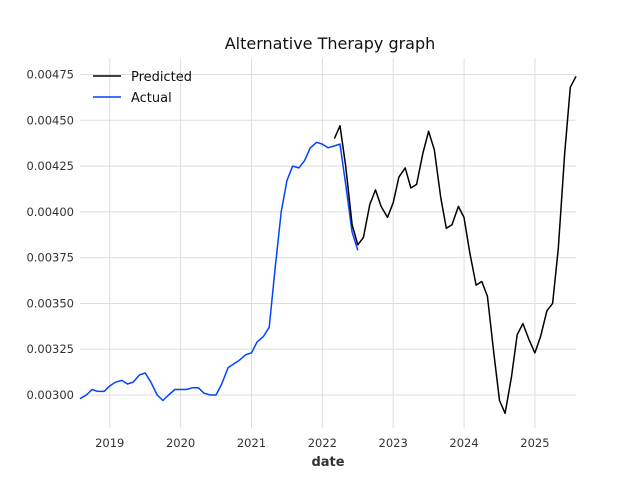 The image size is (640, 480). Describe the element at coordinates (327, 462) in the screenshot. I see `x-axis-label: date` at that location.